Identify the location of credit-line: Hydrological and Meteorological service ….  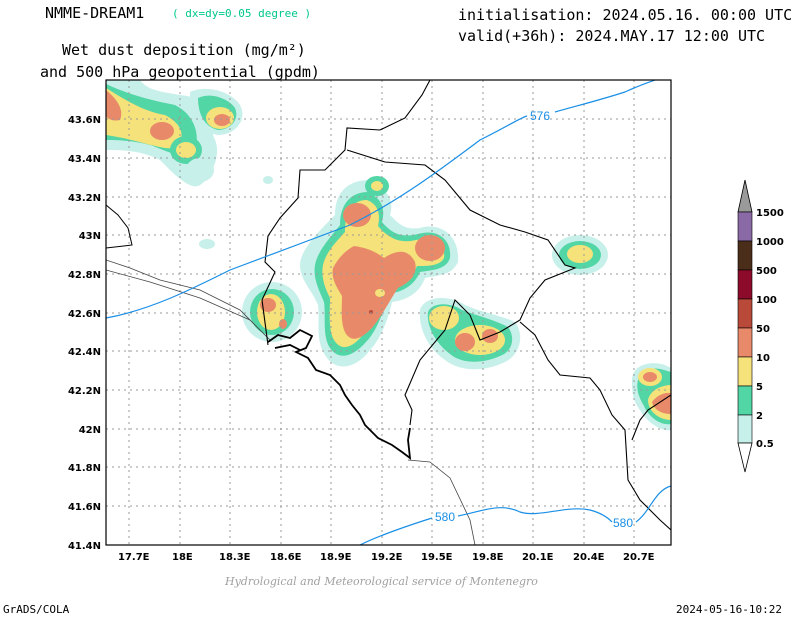
(381, 581).